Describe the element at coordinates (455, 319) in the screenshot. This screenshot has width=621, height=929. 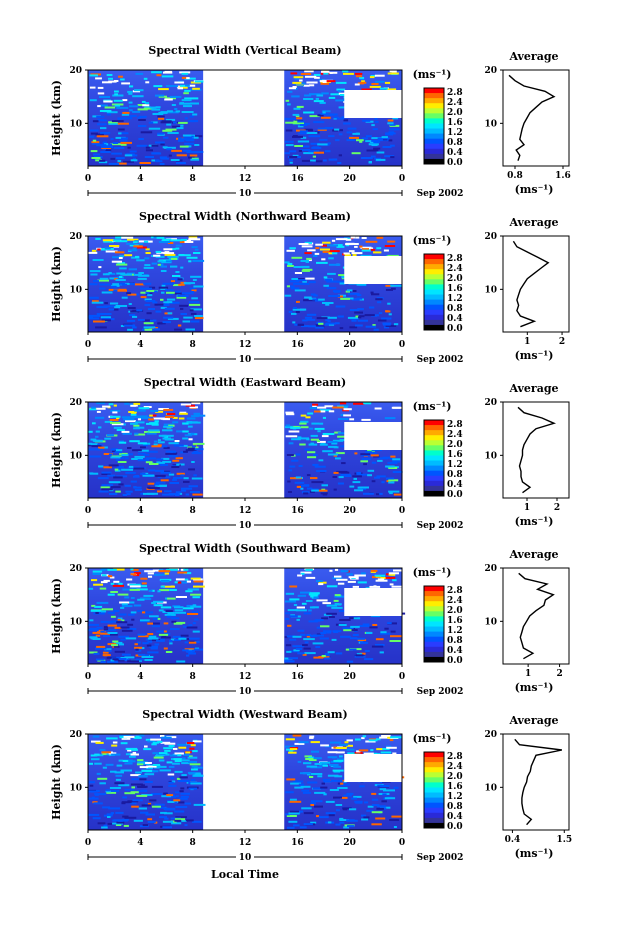
I see `colorbar-label: 0.4` at that location.